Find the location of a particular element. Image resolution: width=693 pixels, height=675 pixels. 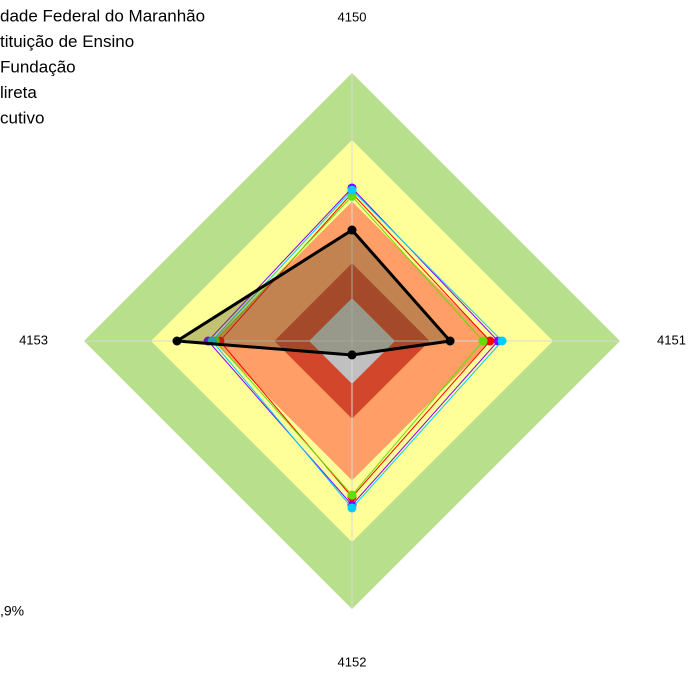

legend-label: Fundação is located at coordinates (38, 66).